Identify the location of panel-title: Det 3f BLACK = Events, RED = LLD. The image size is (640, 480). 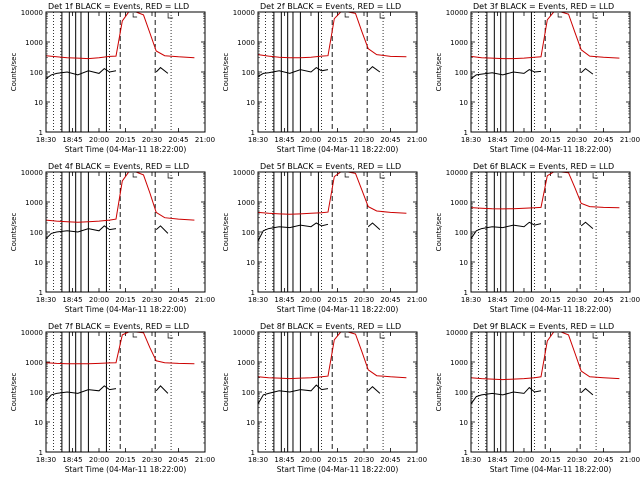
(543, 6).